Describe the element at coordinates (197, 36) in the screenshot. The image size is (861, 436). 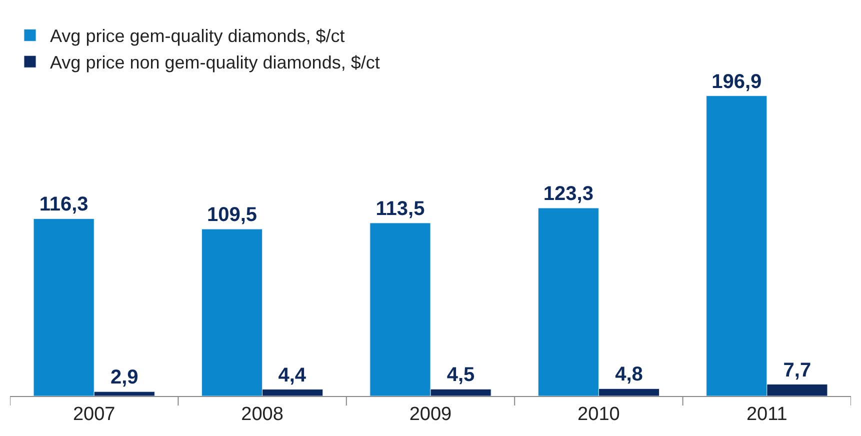
I see `legend-label: Avg price gem-quality diamonds, $/ct` at that location.